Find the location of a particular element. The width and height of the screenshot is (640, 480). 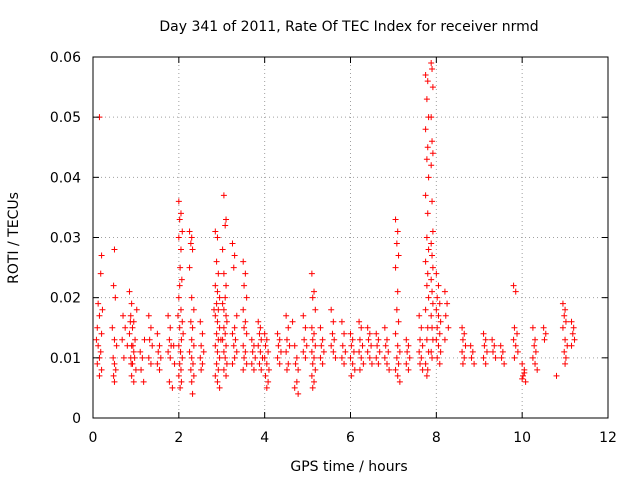

y-tick-label: 0.01 is located at coordinates (65, 359).